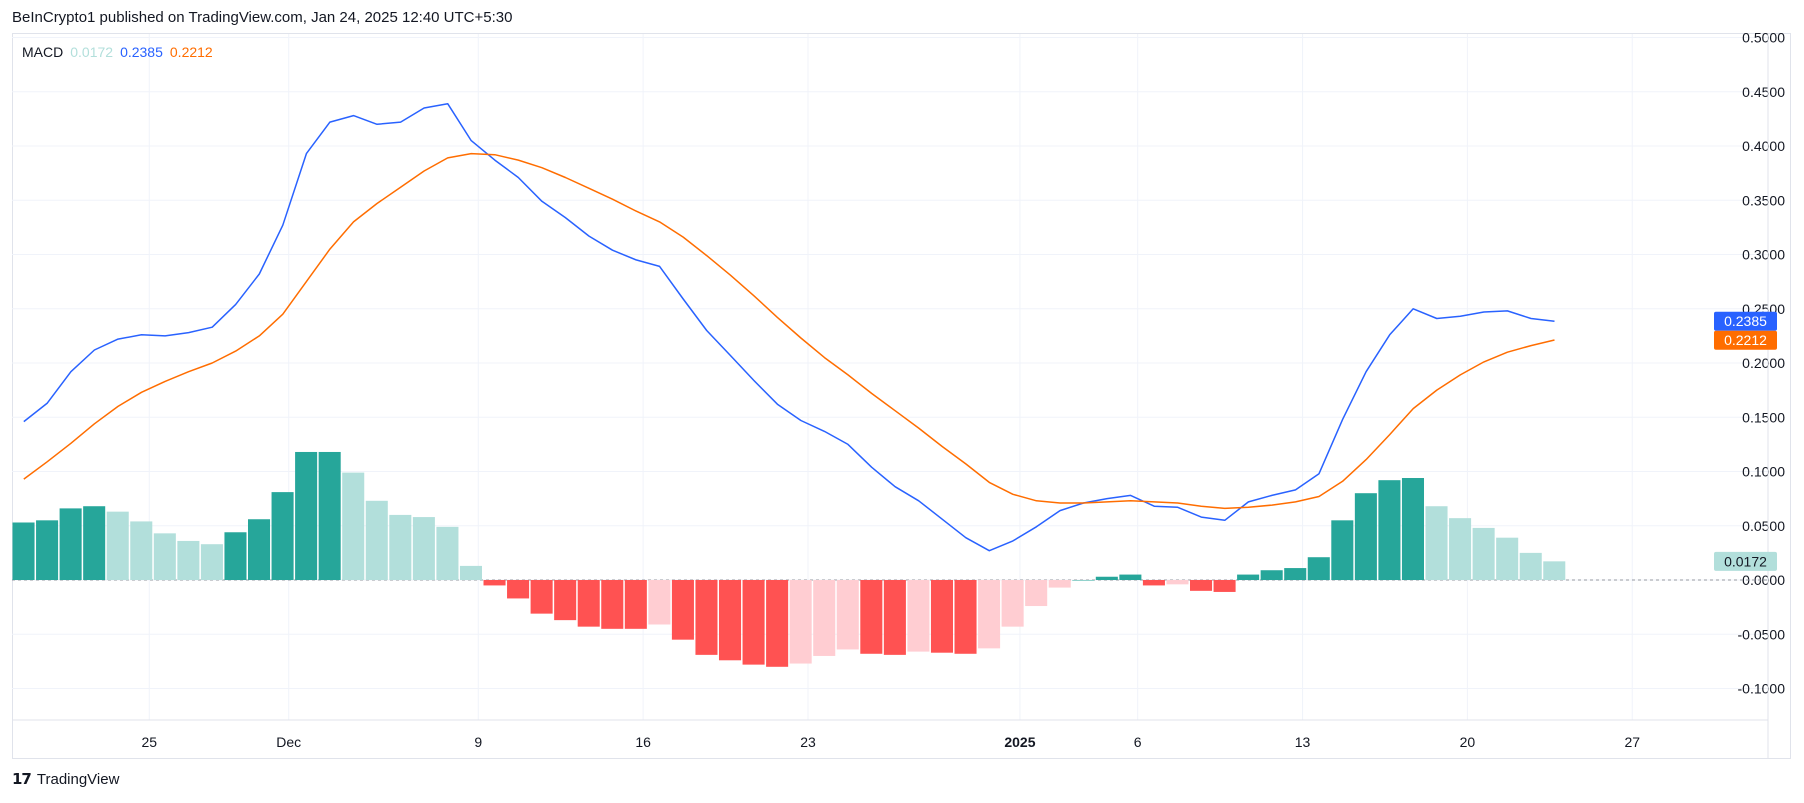 The image size is (1804, 803). I want to click on histogram-value-tag: 0.0172, so click(1745, 561).